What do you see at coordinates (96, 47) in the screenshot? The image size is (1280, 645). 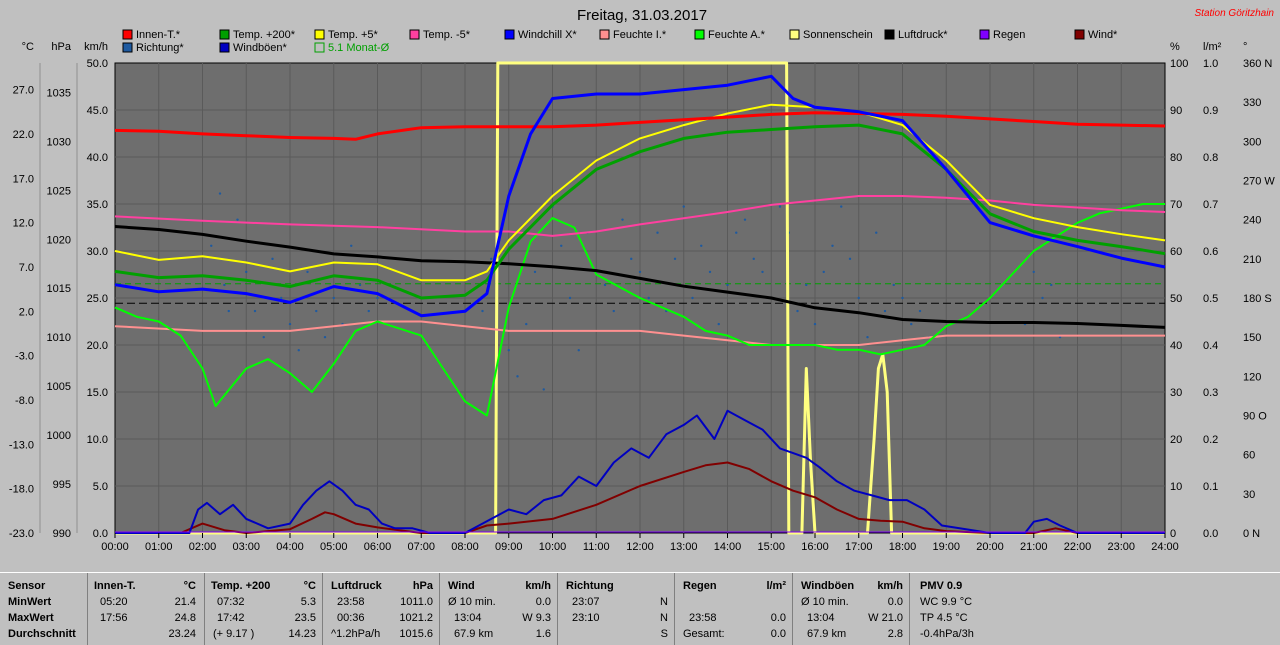 I see `wind-axis-unit: km/h` at bounding box center [96, 47].